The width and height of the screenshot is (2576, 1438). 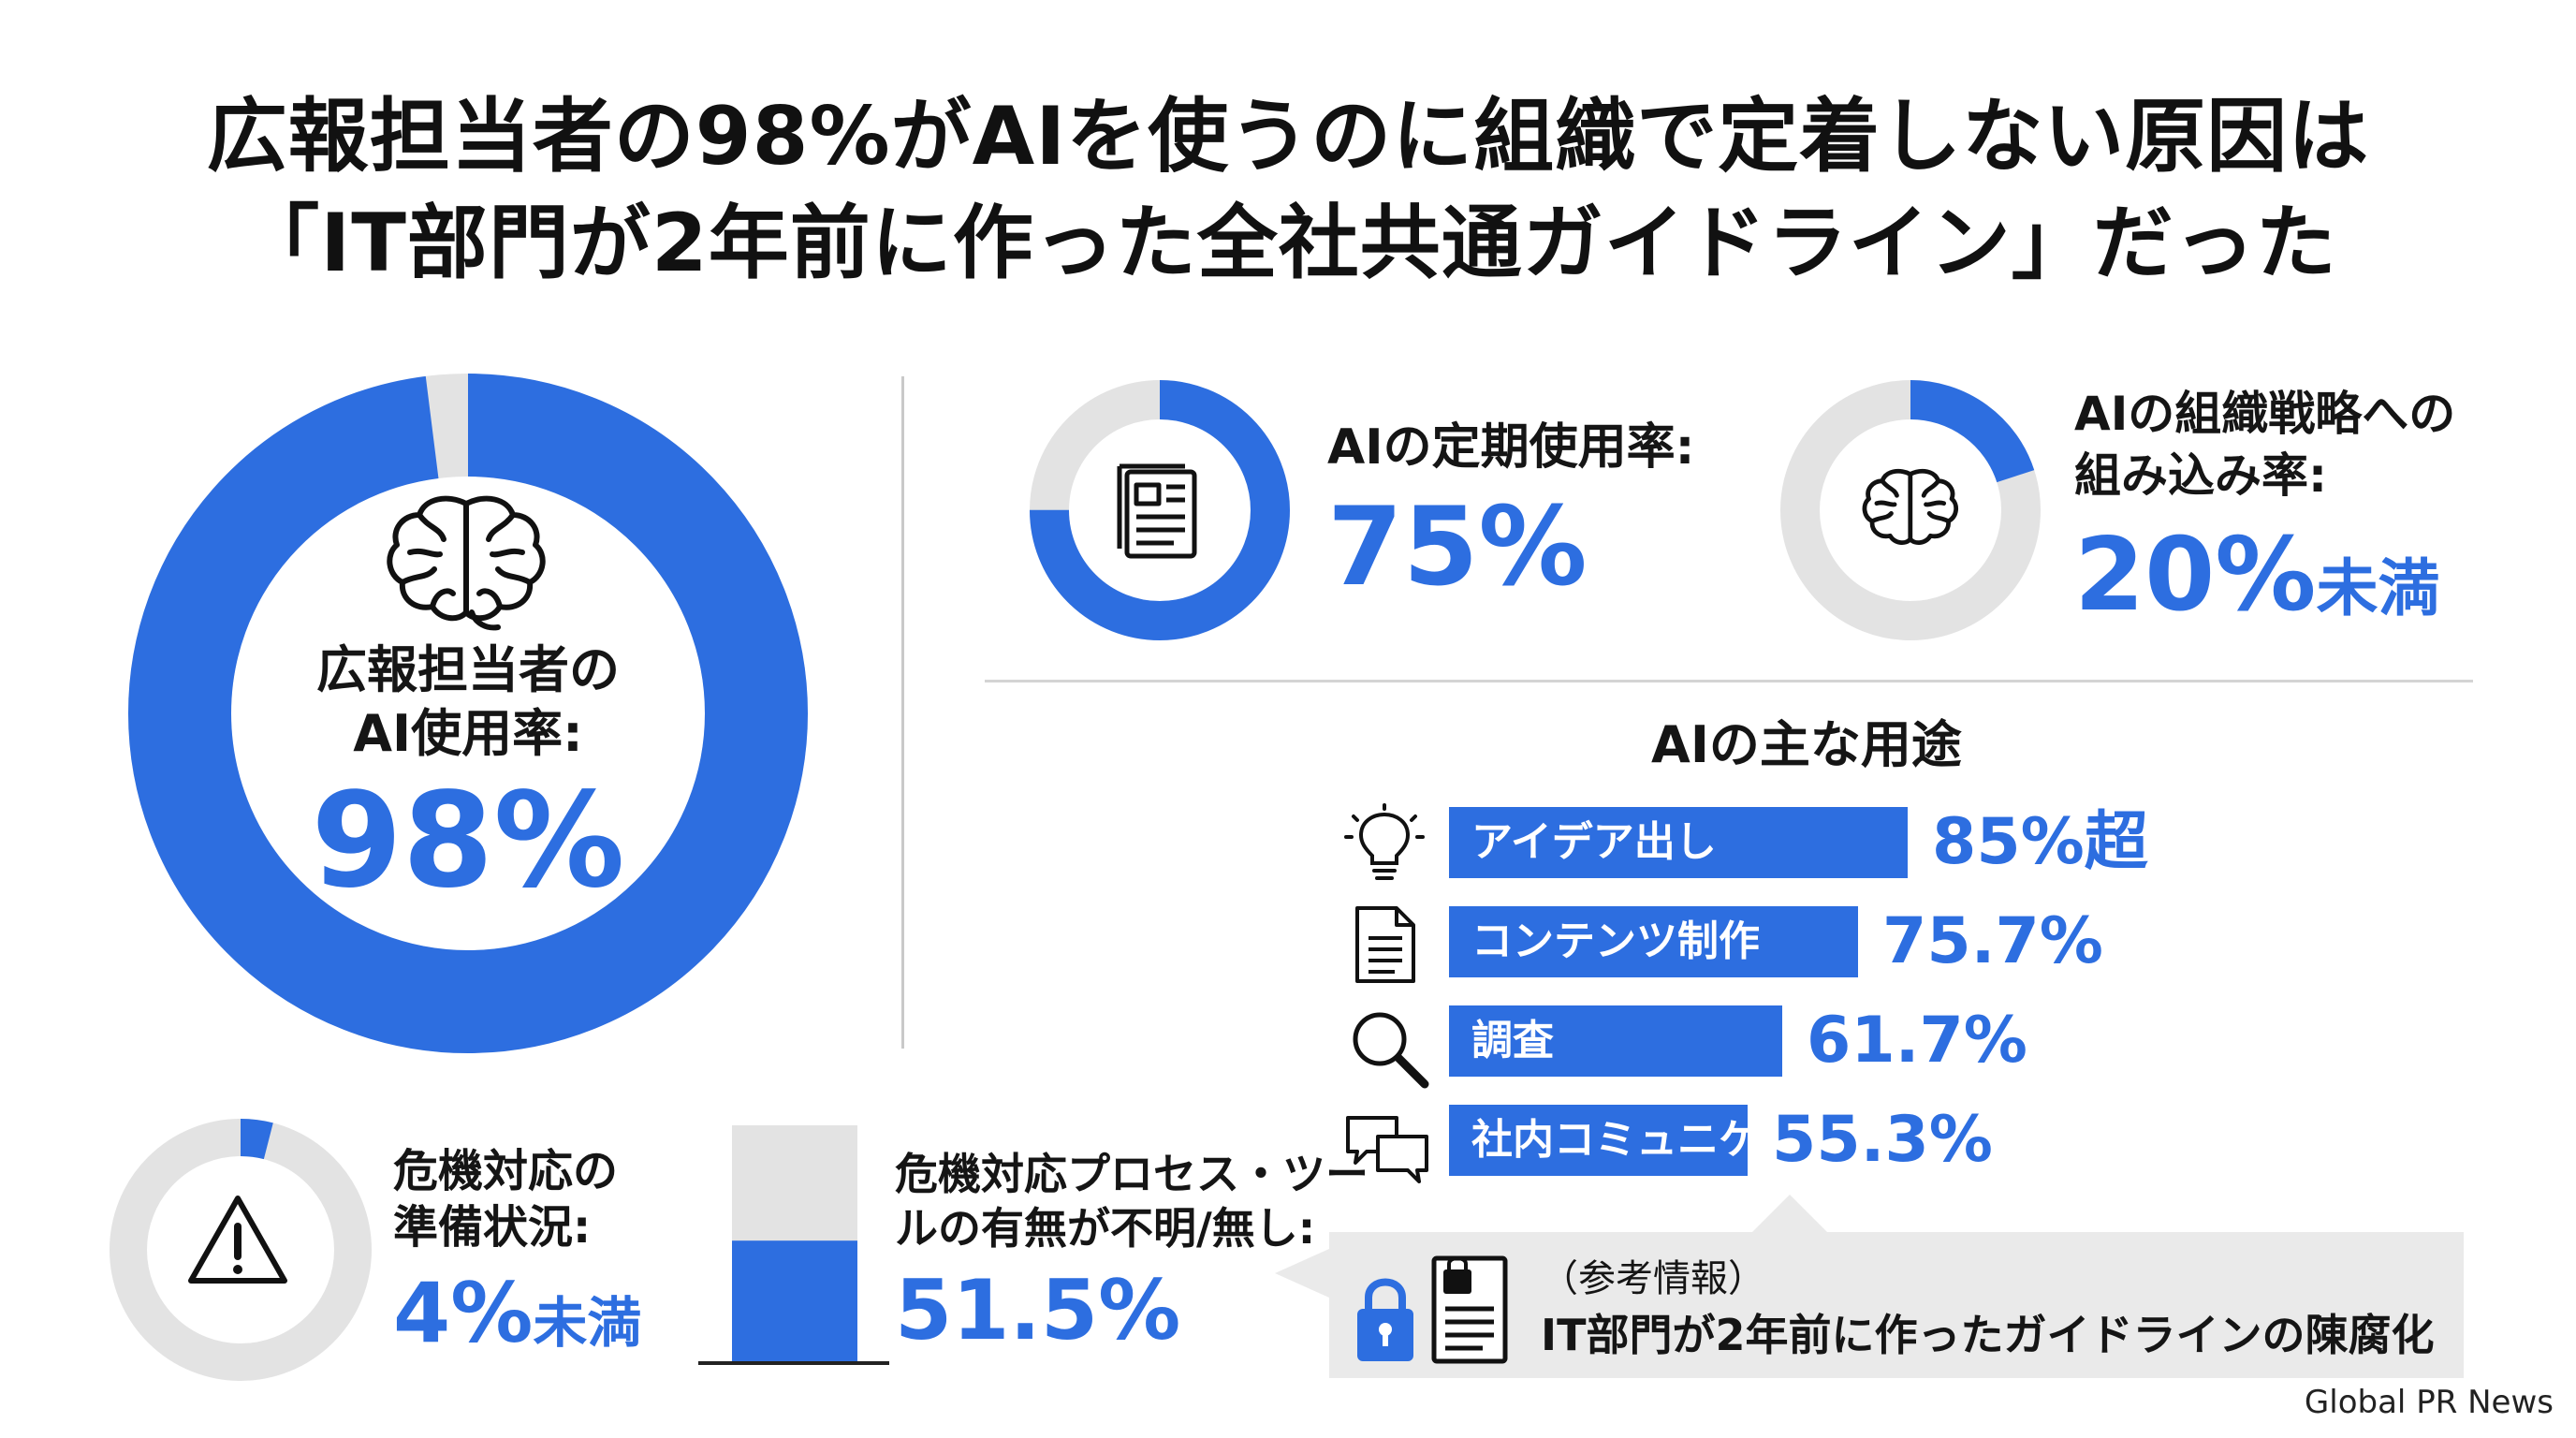 What do you see at coordinates (1992, 941) in the screenshot?
I see `use-bar-value-content: 75.7%` at bounding box center [1992, 941].